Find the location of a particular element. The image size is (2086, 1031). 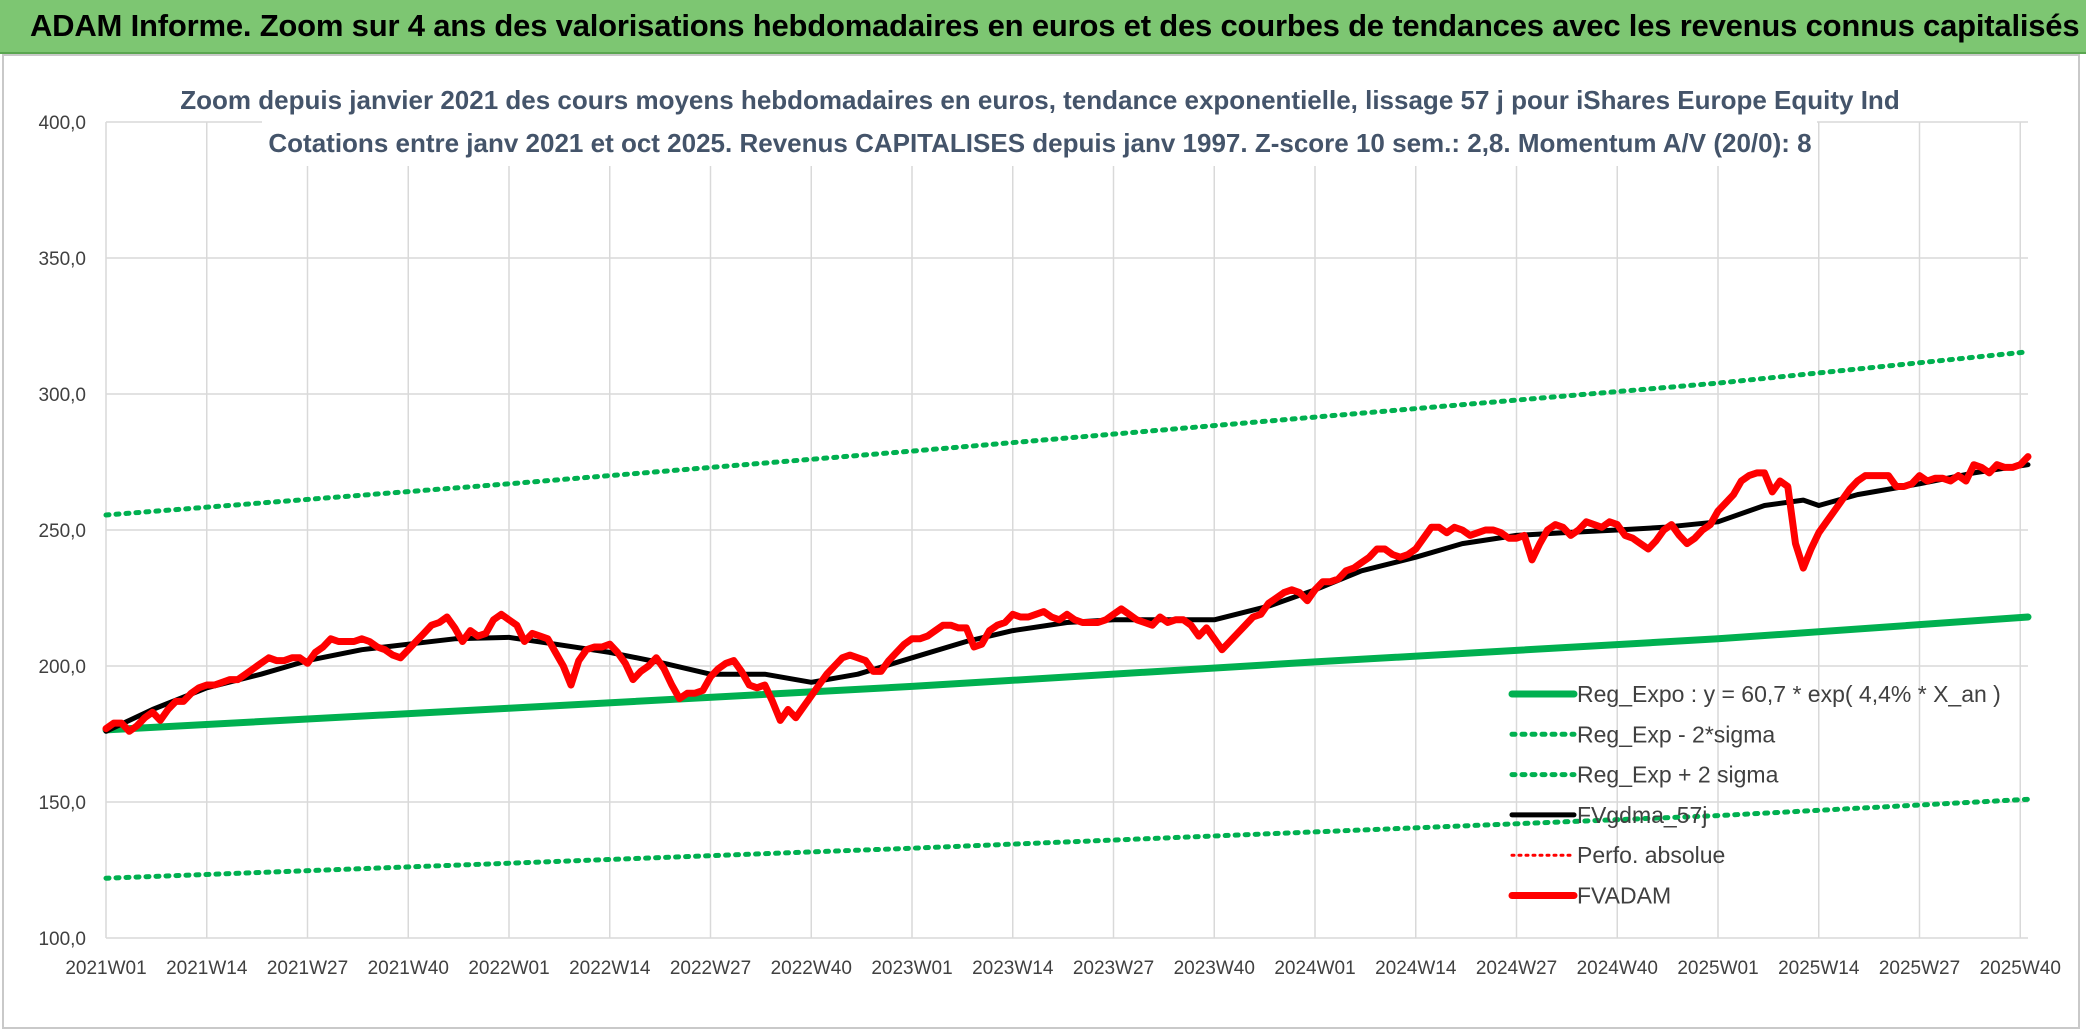

legend-label: Reg_Exp + 2 sigma is located at coordinates (1678, 775).